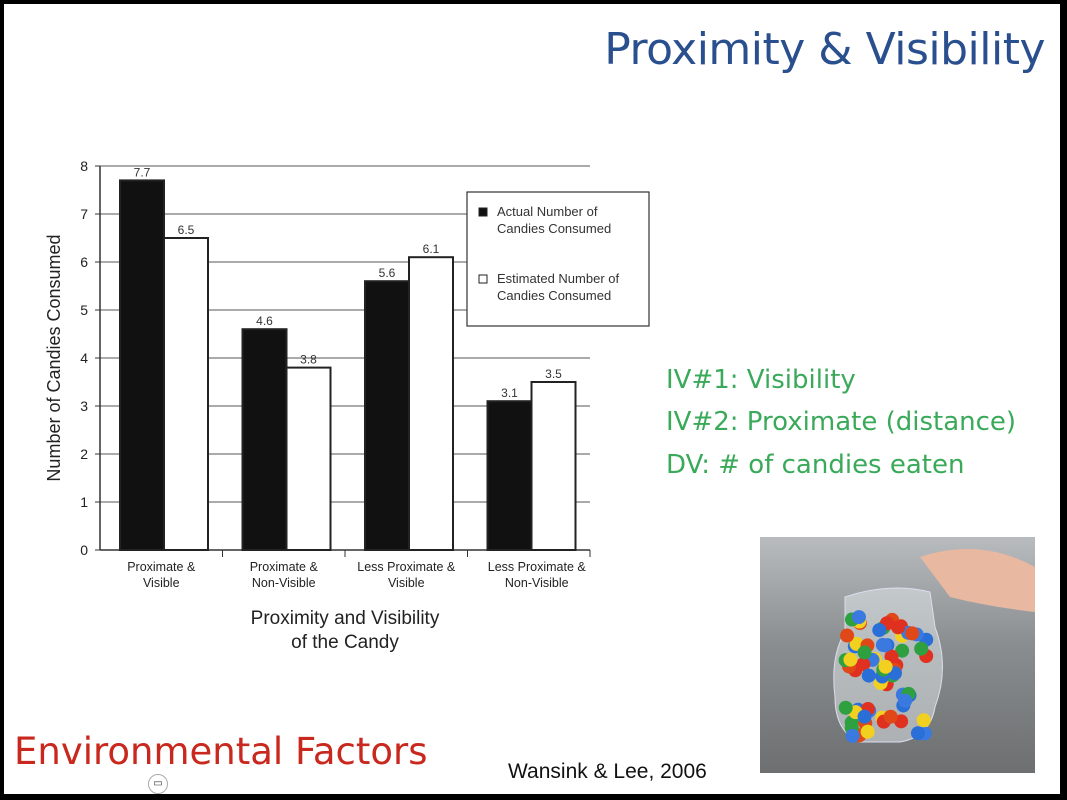 Image resolution: width=1067 pixels, height=800 pixels. Describe the element at coordinates (553, 374) in the screenshot. I see `data-label: 3.5` at that location.